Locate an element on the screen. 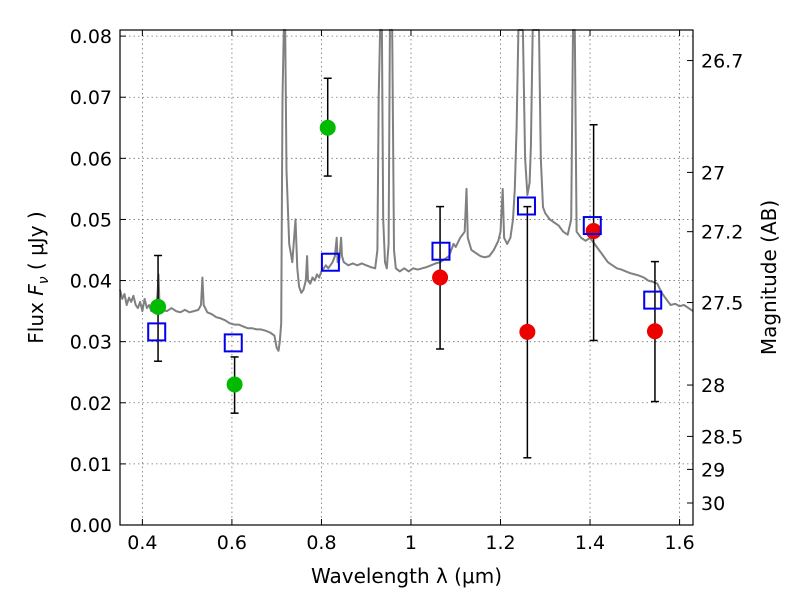 The image size is (800, 600). y-tick-label: 0.06 is located at coordinates (91, 159).